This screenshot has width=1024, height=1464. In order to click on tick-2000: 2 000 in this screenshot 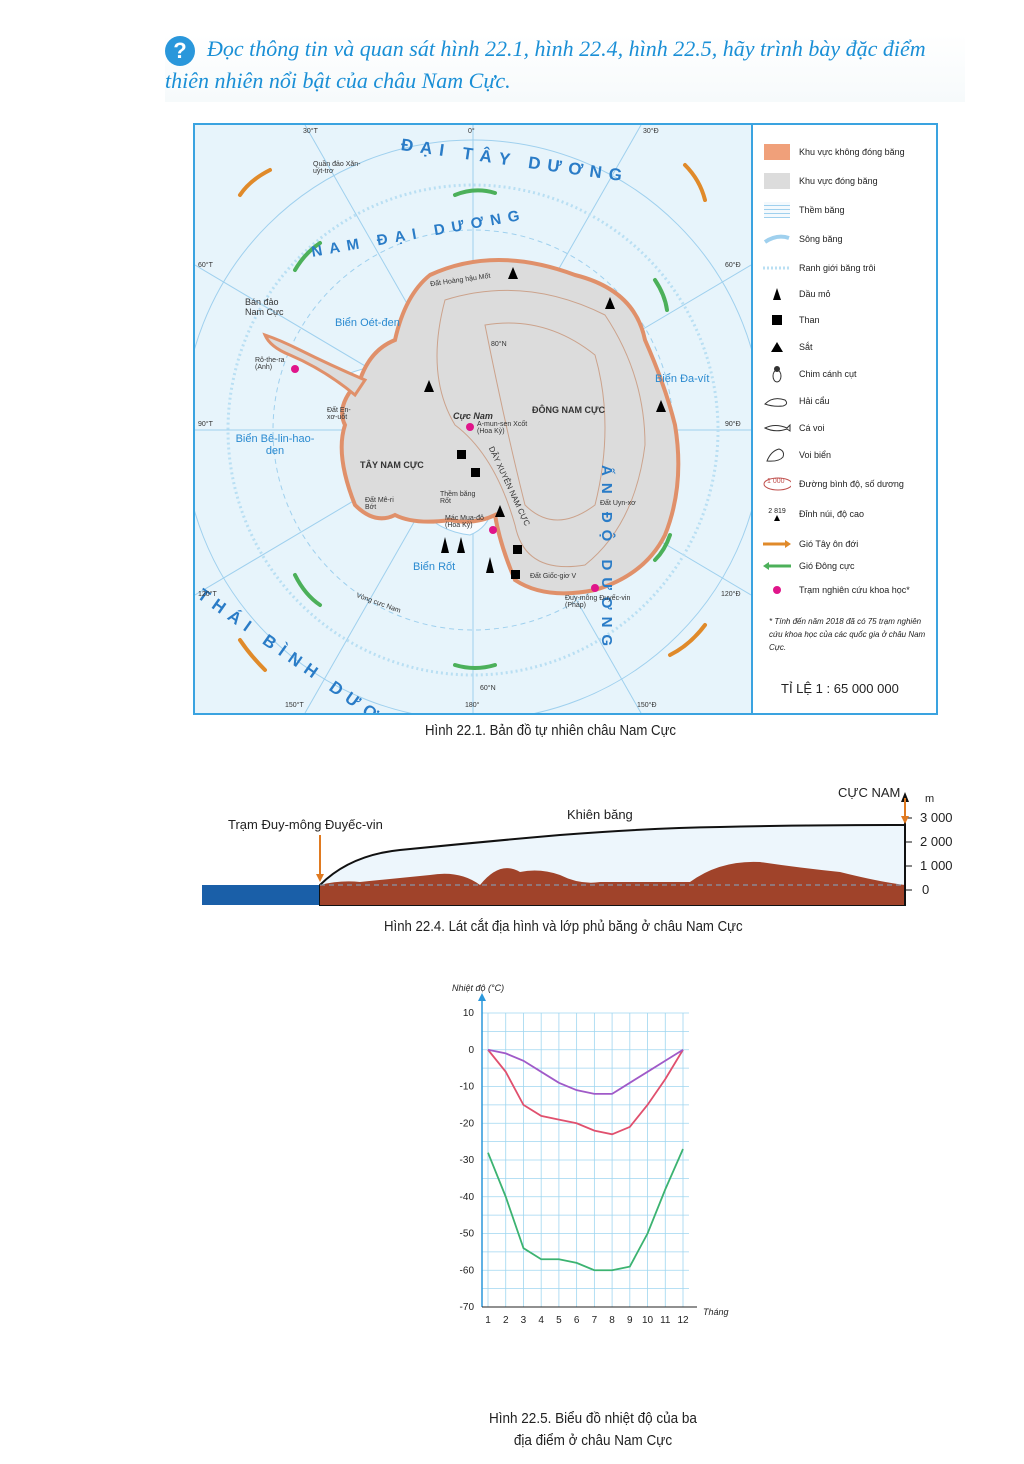, I will do `click(936, 841)`.